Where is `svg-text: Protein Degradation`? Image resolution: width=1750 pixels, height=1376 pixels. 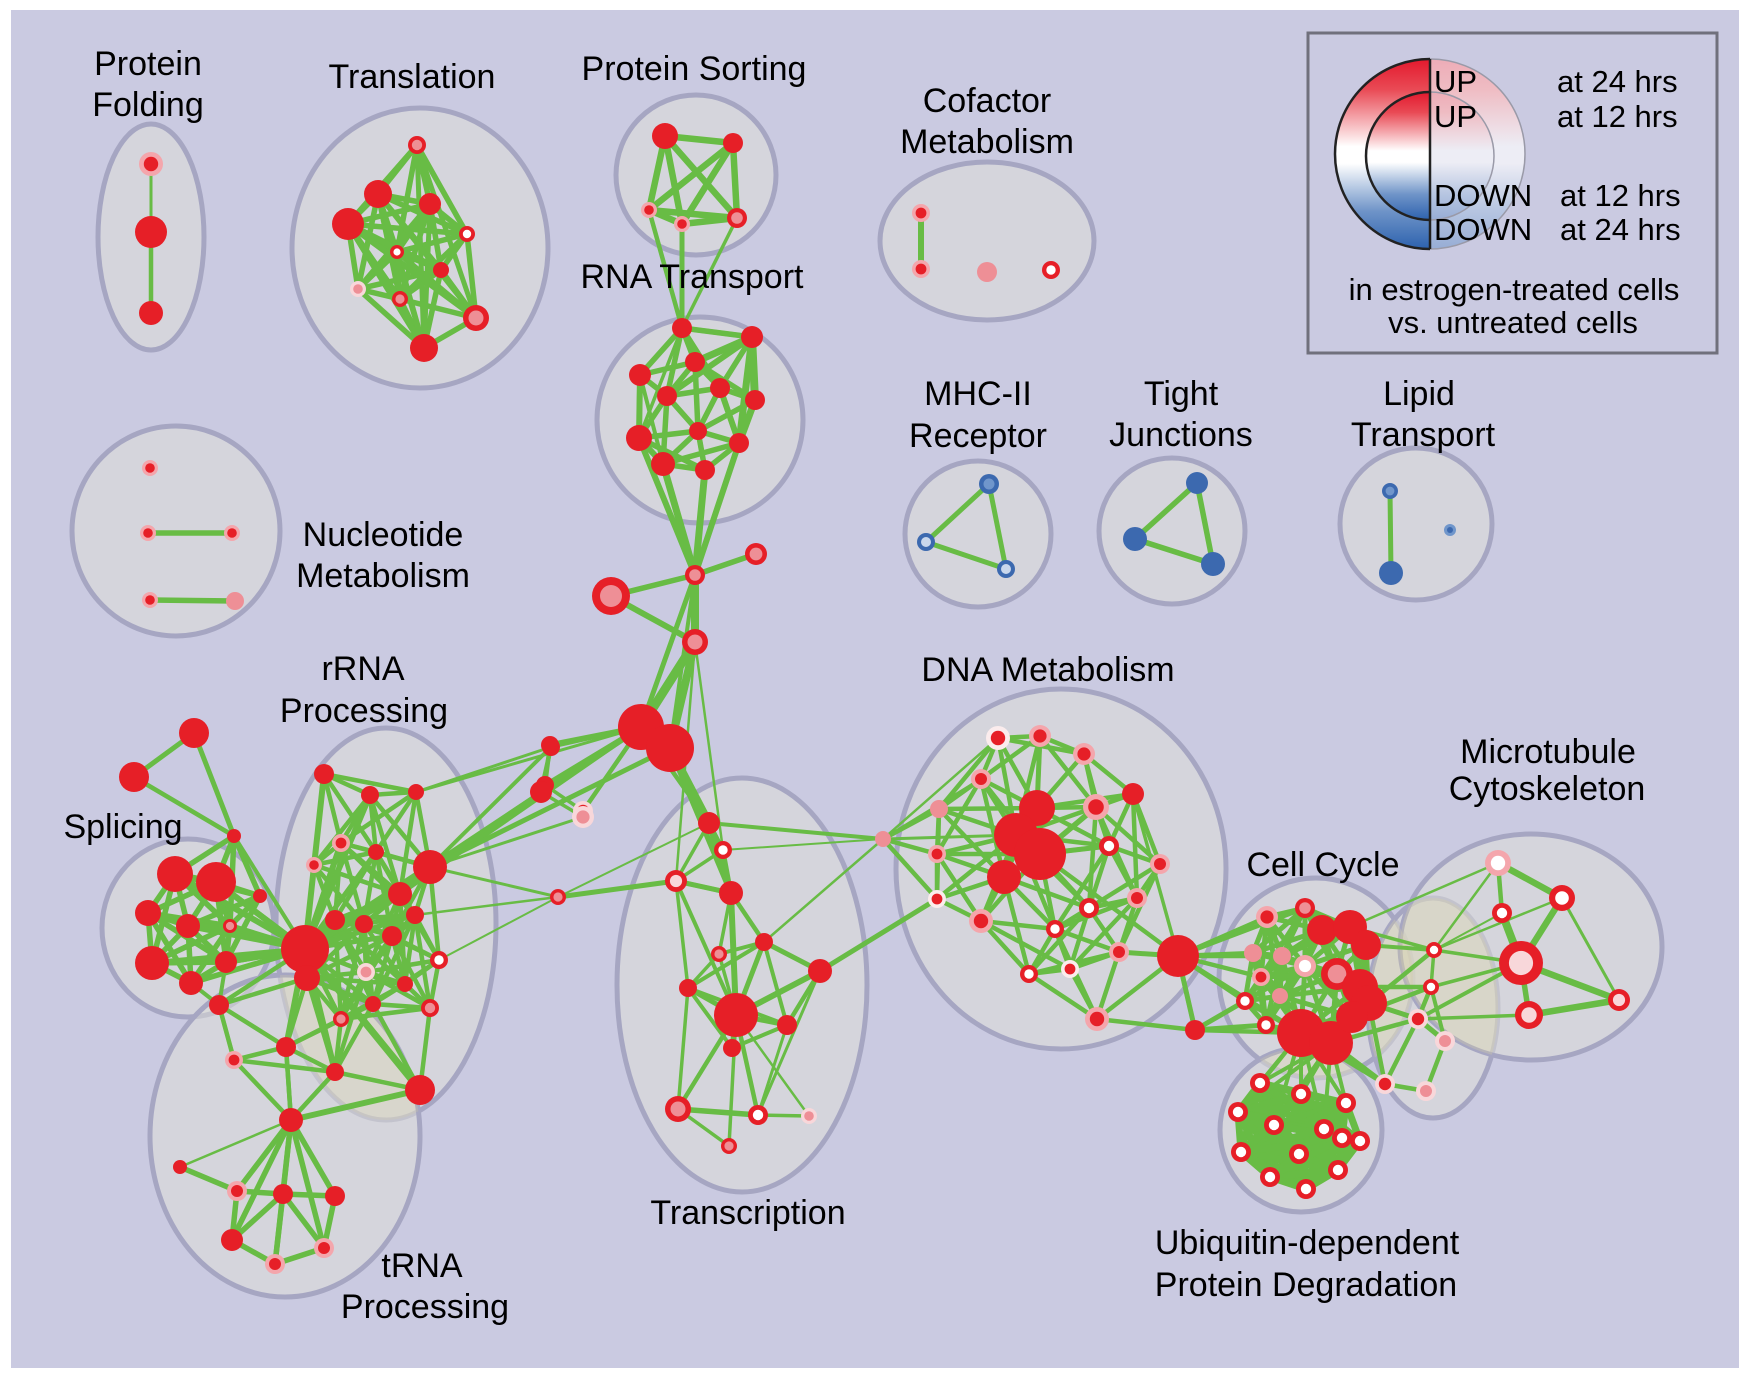 svg-text: Protein Degradation is located at coordinates (1306, 1285).